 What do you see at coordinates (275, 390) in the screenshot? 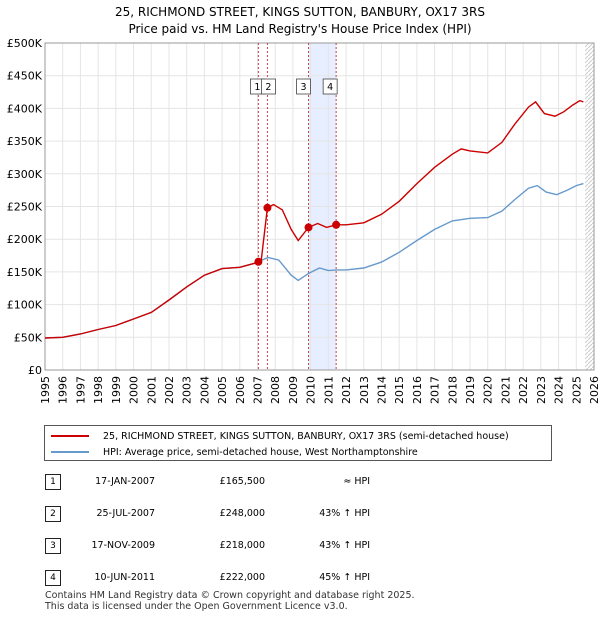
I see `x-tick-label: 2008` at bounding box center [275, 390].